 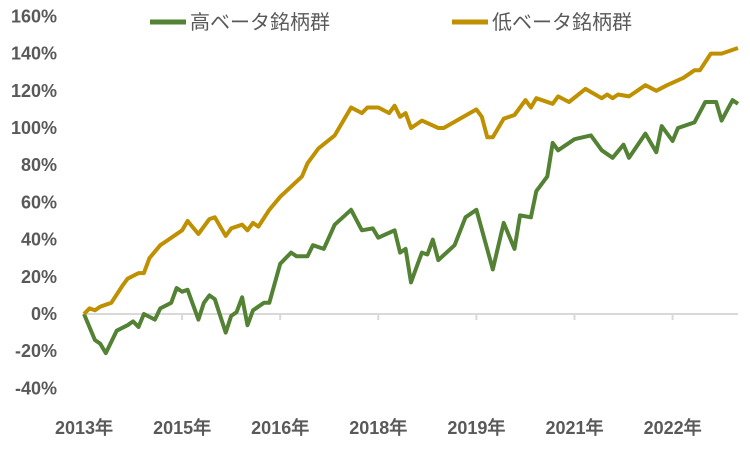 I want to click on legend-label-low-beta: 低ベータ銘柄群, so click(x=562, y=22).